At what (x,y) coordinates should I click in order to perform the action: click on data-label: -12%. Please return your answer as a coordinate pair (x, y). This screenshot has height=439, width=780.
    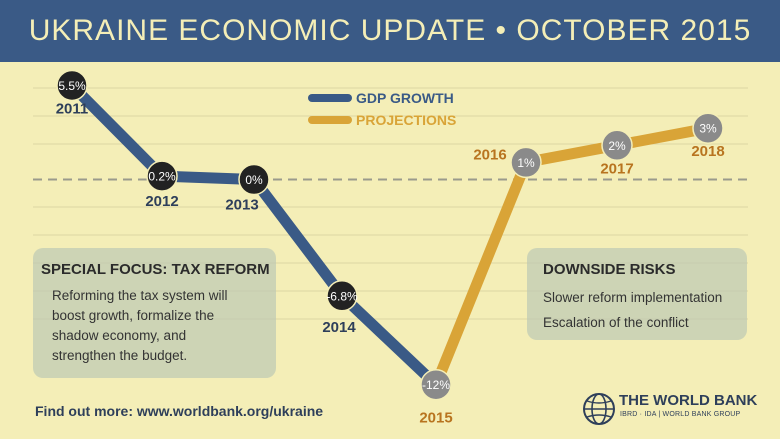
    Looking at the image, I should click on (436, 385).